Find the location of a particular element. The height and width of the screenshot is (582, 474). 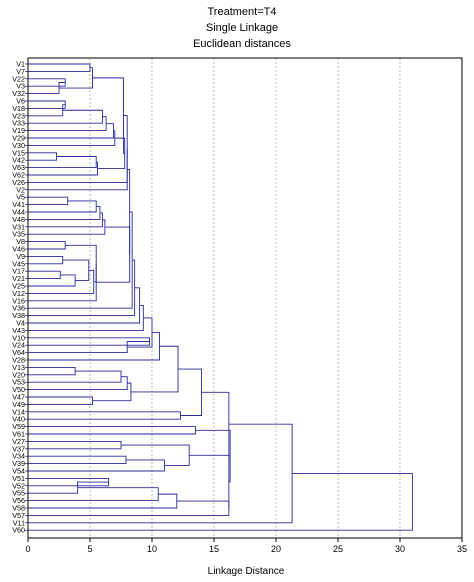

leaf-label: V54 is located at coordinates (18, 471).